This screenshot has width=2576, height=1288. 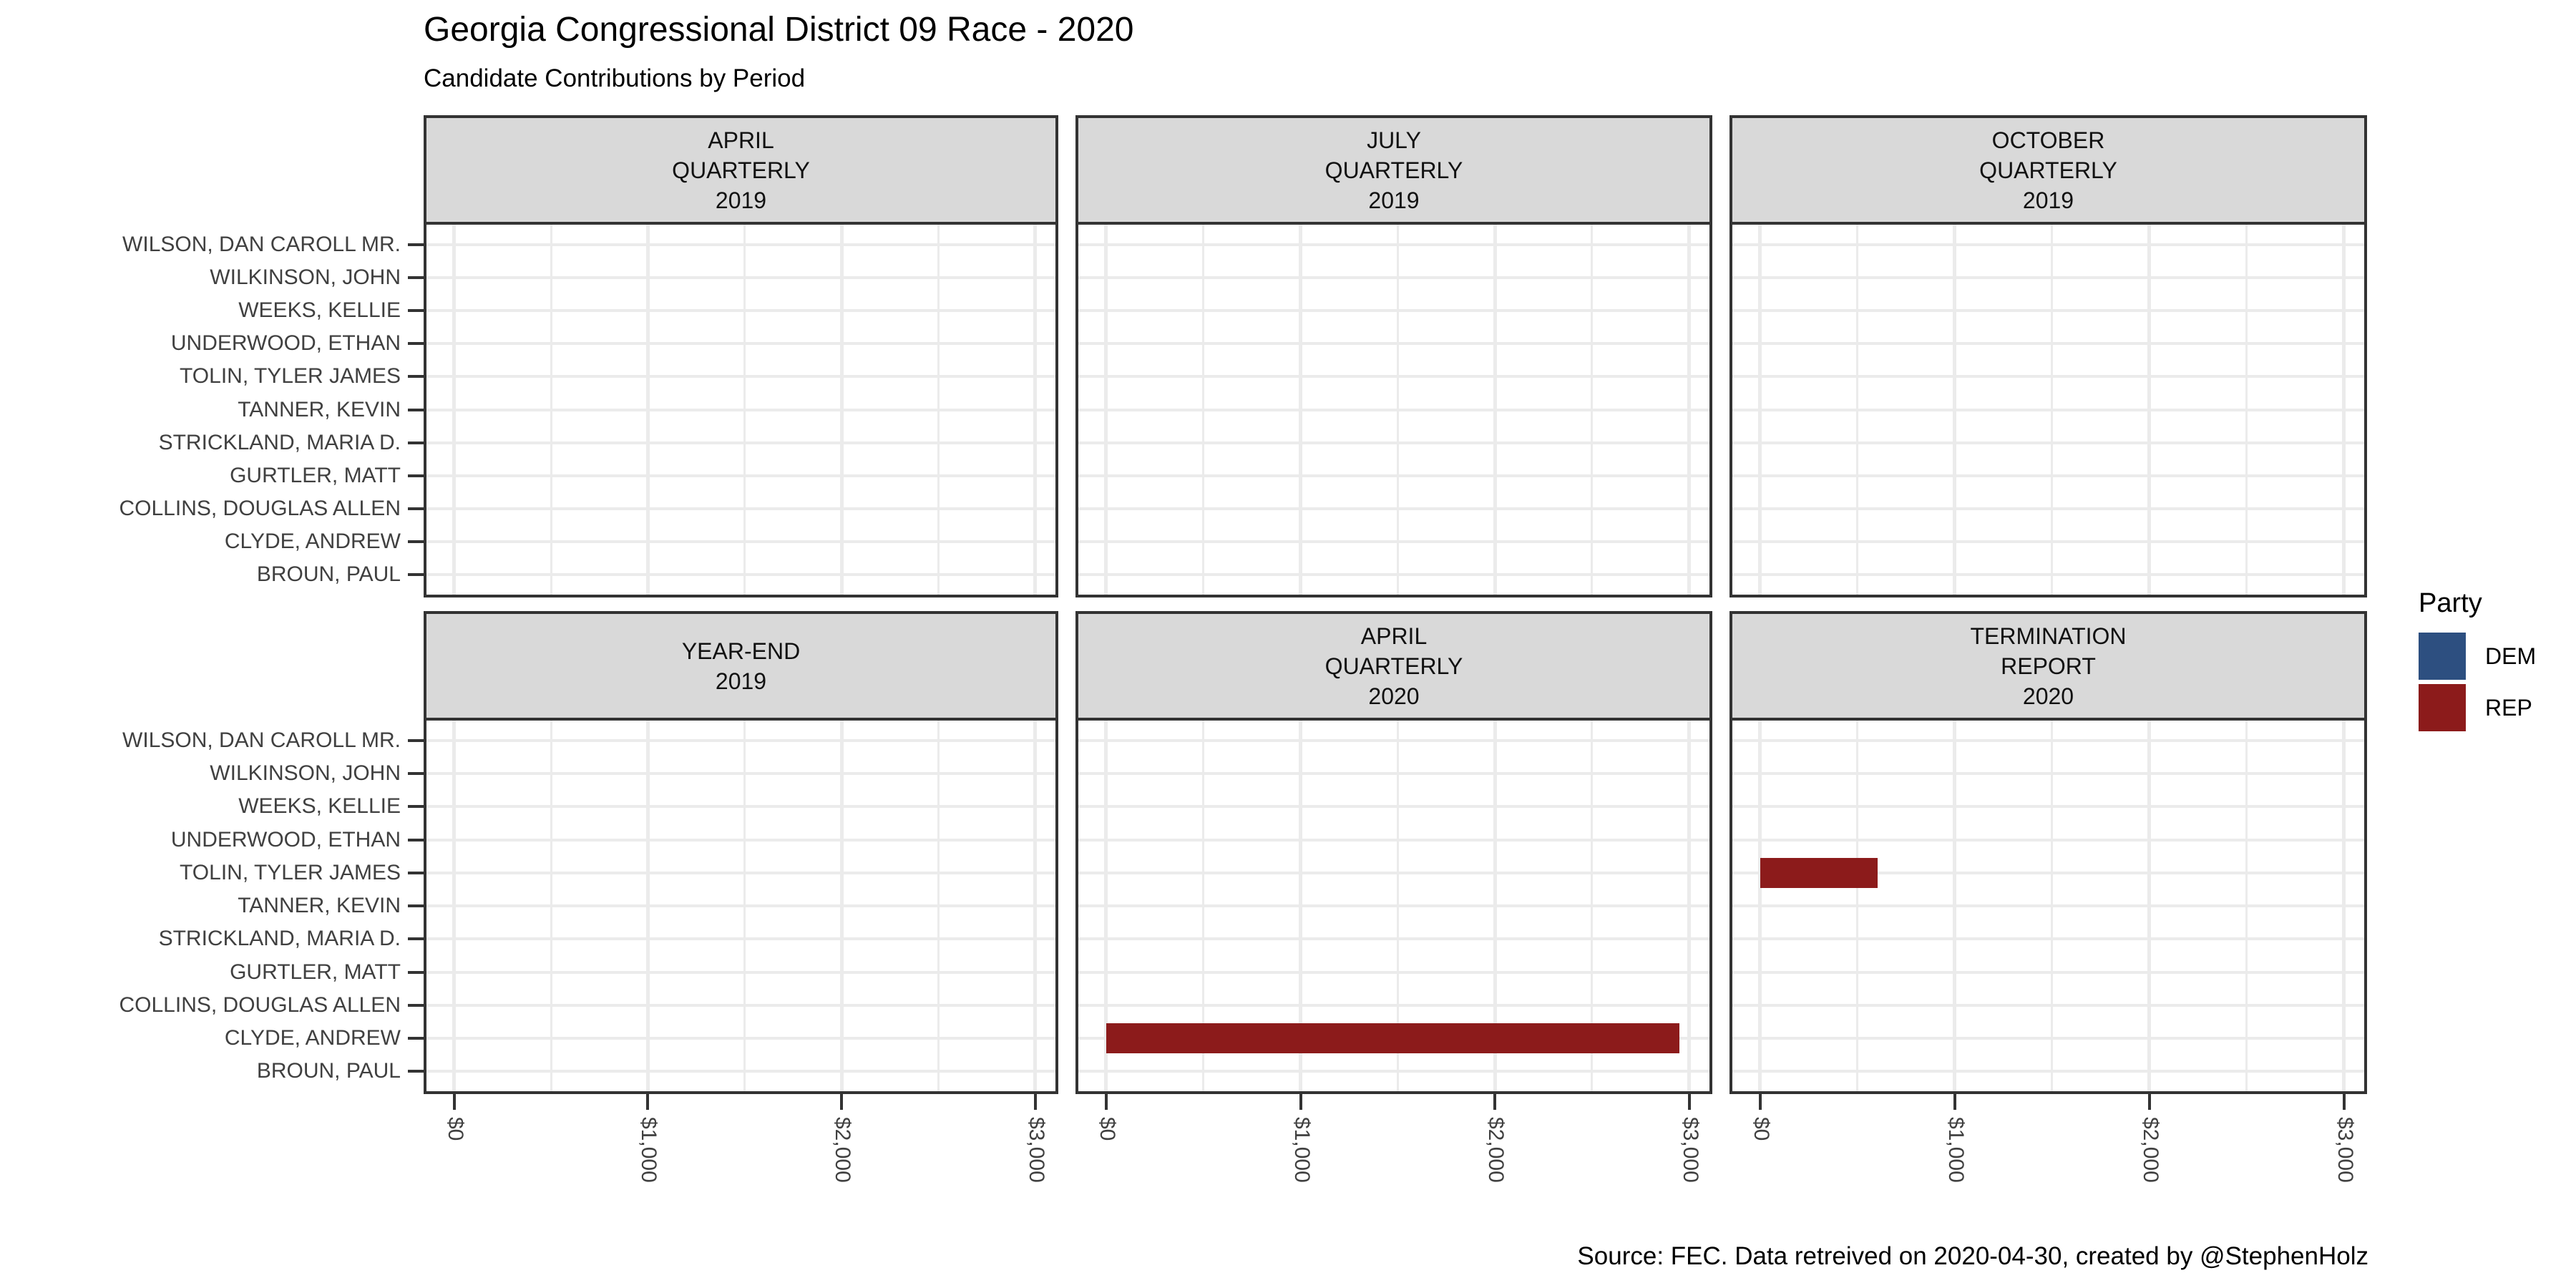 What do you see at coordinates (1819, 872) in the screenshot?
I see `bar` at bounding box center [1819, 872].